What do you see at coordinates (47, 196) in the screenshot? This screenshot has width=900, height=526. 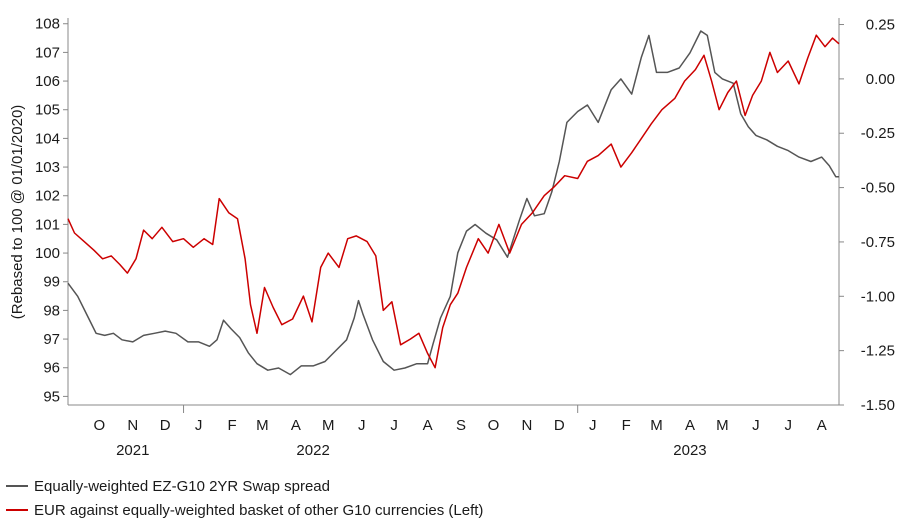 I see `left-tick-label: 102` at bounding box center [47, 196].